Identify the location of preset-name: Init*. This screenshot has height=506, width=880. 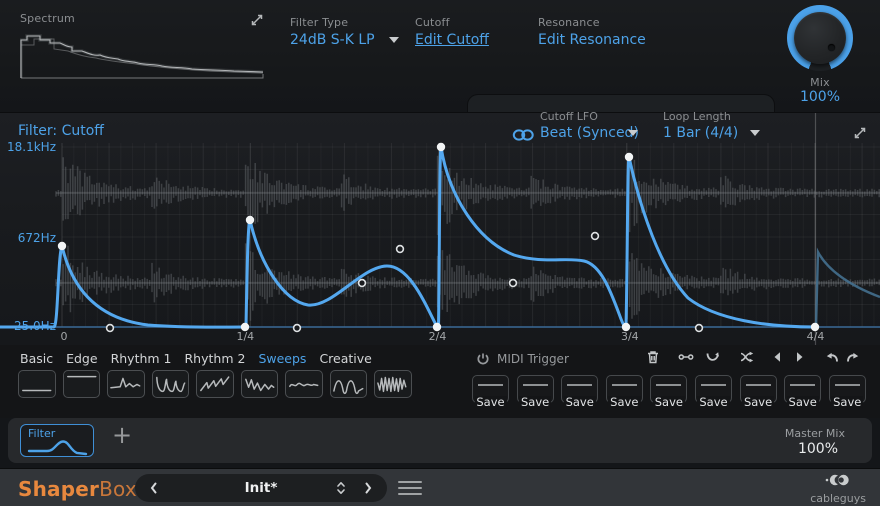
(261, 488).